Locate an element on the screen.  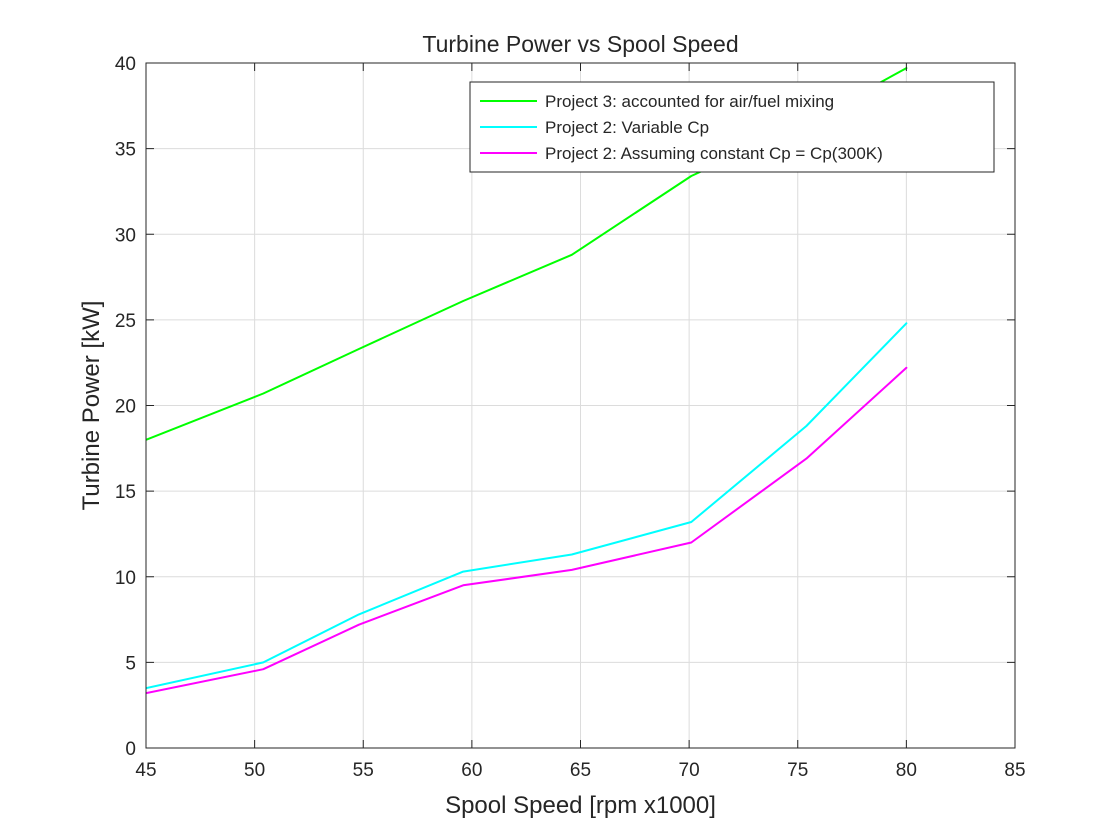
x-tick-label: 55 is located at coordinates (363, 770).